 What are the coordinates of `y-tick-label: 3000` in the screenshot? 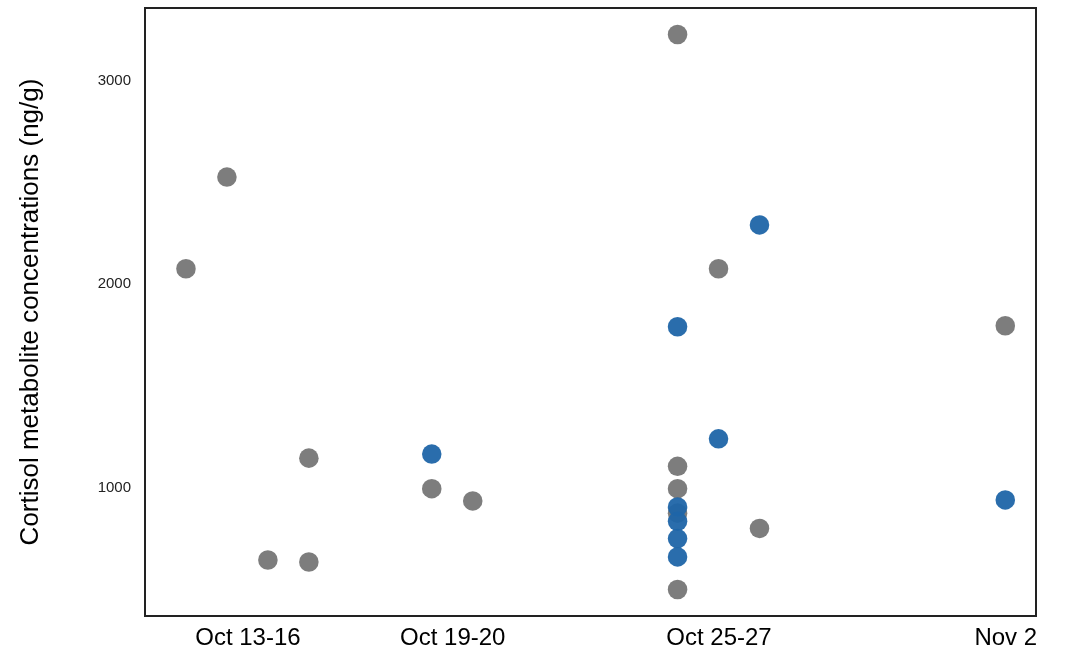 It's located at (114, 79).